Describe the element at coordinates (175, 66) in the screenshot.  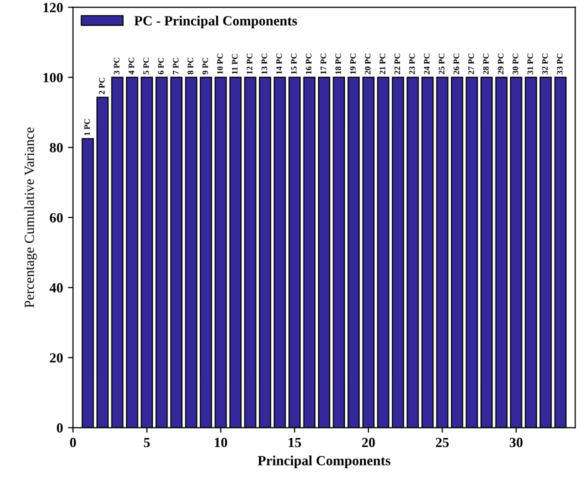
I see `annotation: 7 PC` at that location.